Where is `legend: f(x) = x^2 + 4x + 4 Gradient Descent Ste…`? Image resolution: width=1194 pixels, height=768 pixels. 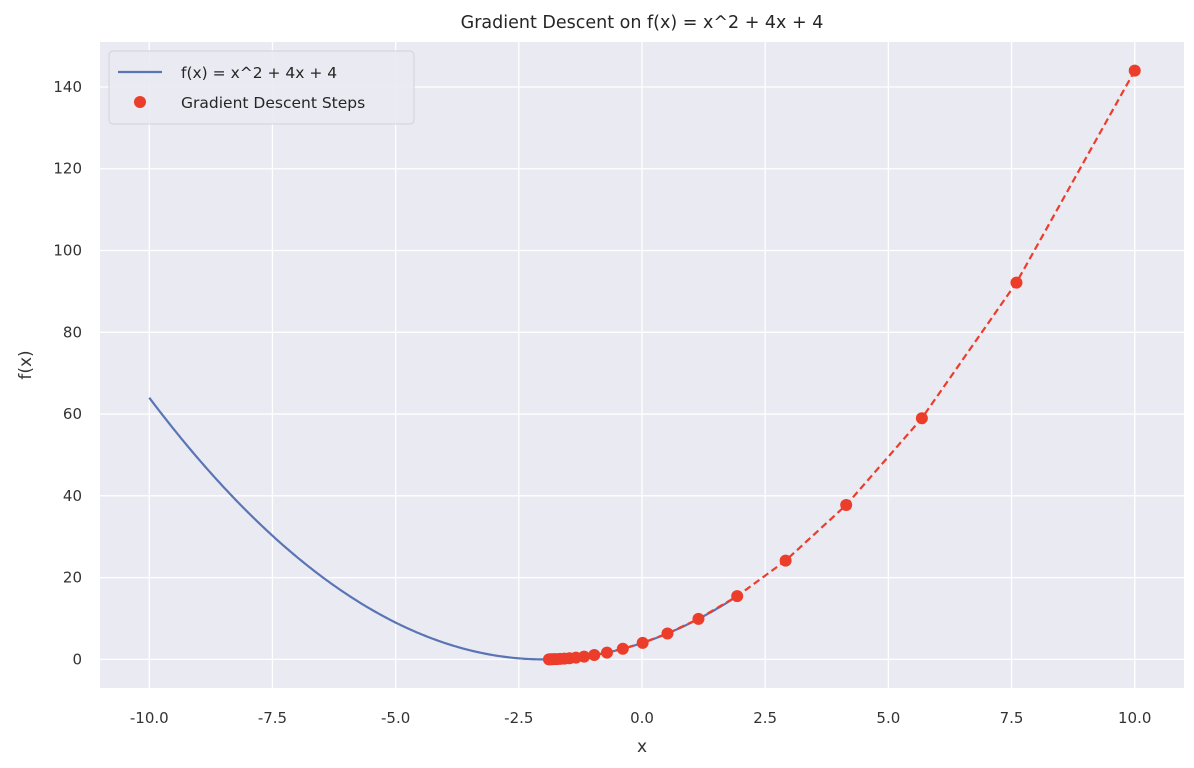
legend: f(x) = x^2 + 4x + 4 Gradient Descent Ste… is located at coordinates (261, 87).